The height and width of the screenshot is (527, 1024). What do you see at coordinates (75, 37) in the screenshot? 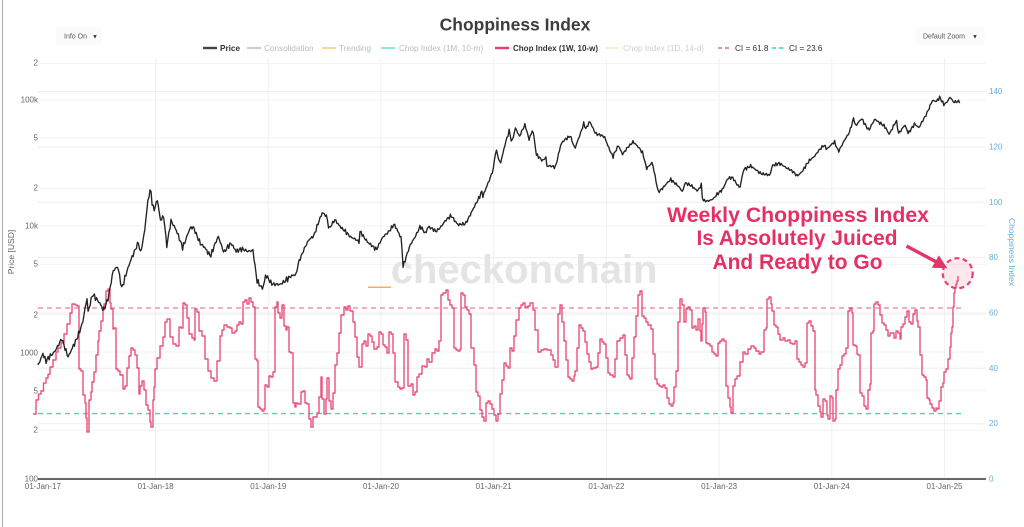
I see `svg-text: Info On` at bounding box center [75, 37].